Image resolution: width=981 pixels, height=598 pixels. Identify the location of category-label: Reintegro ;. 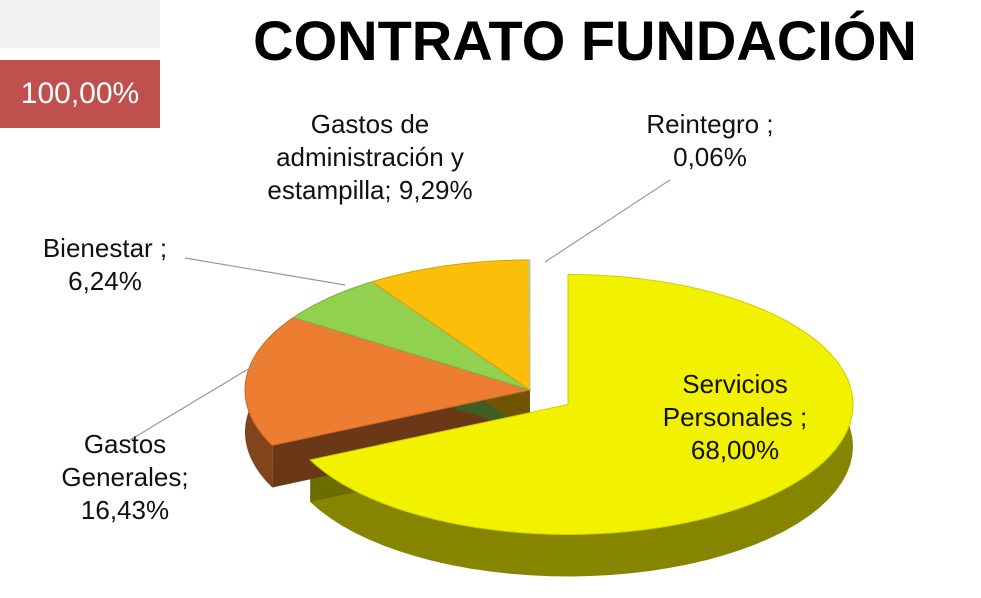
(710, 124).